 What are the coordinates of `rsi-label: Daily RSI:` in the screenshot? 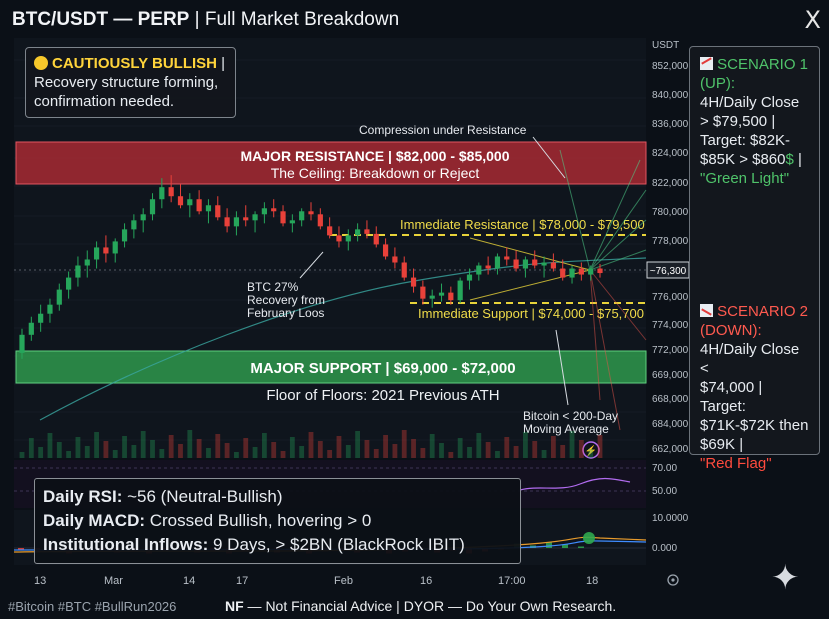 It's located at (83, 496).